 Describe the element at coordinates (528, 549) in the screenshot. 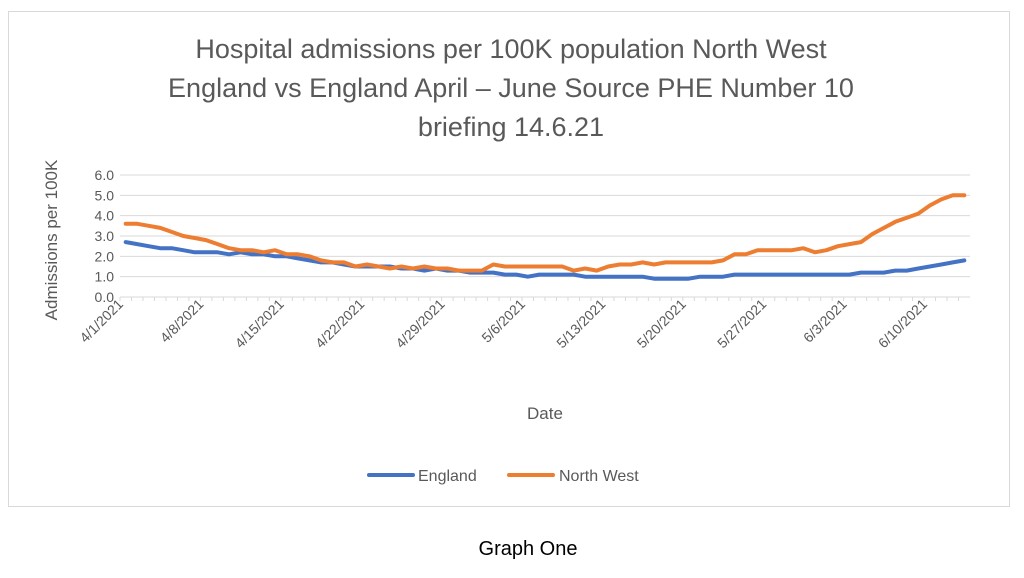

I see `figure-caption: Graph One` at that location.